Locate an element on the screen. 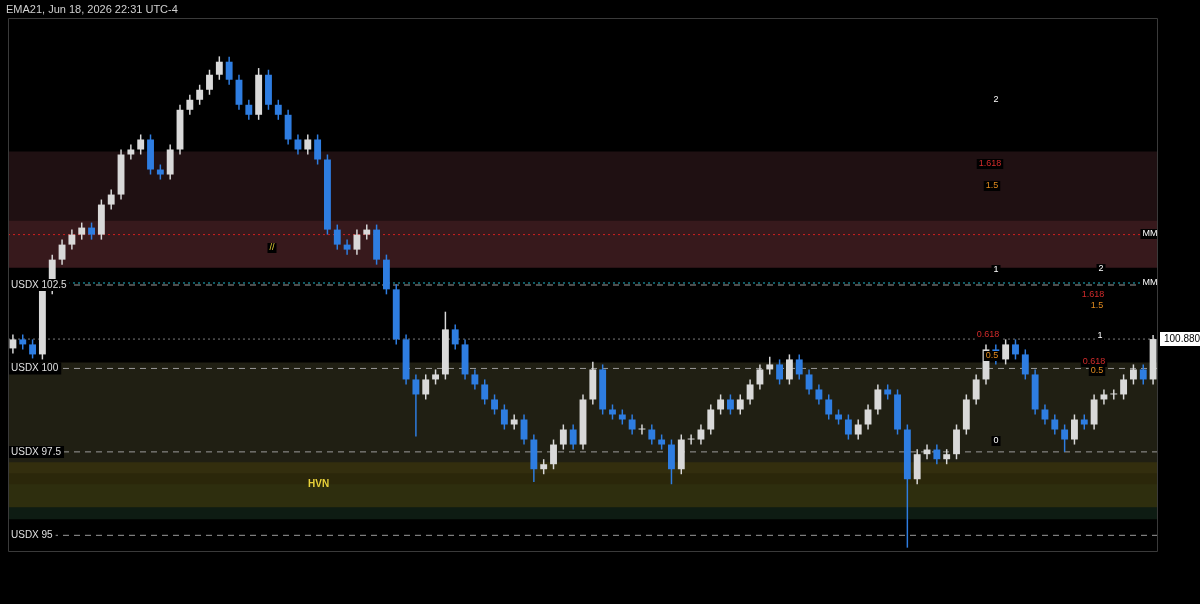  chart-title: EMA21, Jun 18, 2026 22:31 UTC-4 is located at coordinates (92, 9).